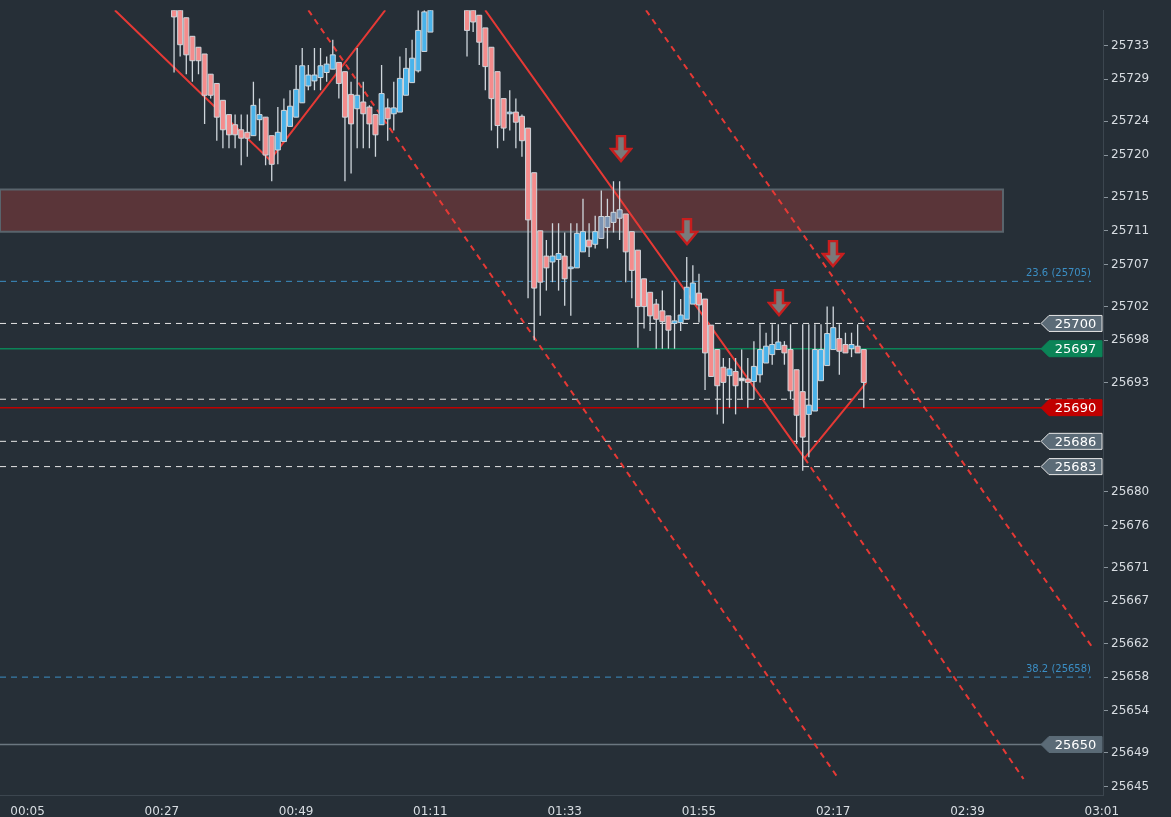 This screenshot has width=1171, height=817. Describe the element at coordinates (1130, 752) in the screenshot. I see `y-tick-label: 25649` at that location.